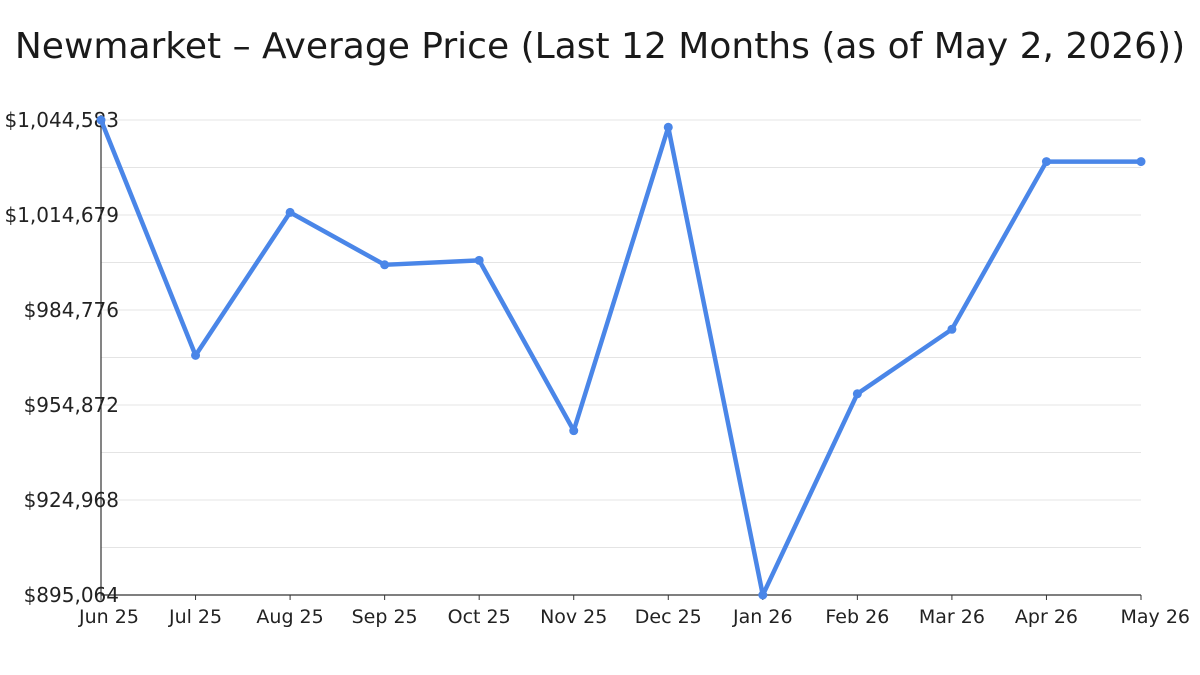  Describe the element at coordinates (71, 310) in the screenshot. I see `y-tick-label: $984,776` at that location.